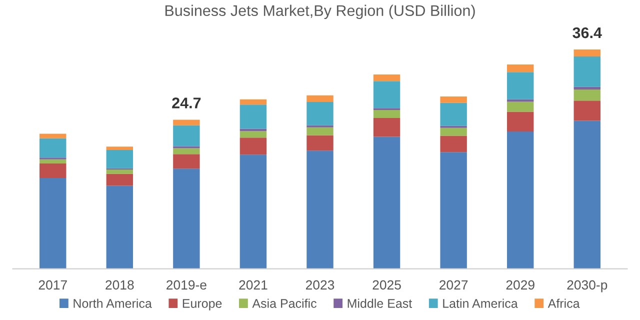 The height and width of the screenshot is (320, 640). Describe the element at coordinates (320, 285) in the screenshot. I see `x-tick-label: 2023` at that location.